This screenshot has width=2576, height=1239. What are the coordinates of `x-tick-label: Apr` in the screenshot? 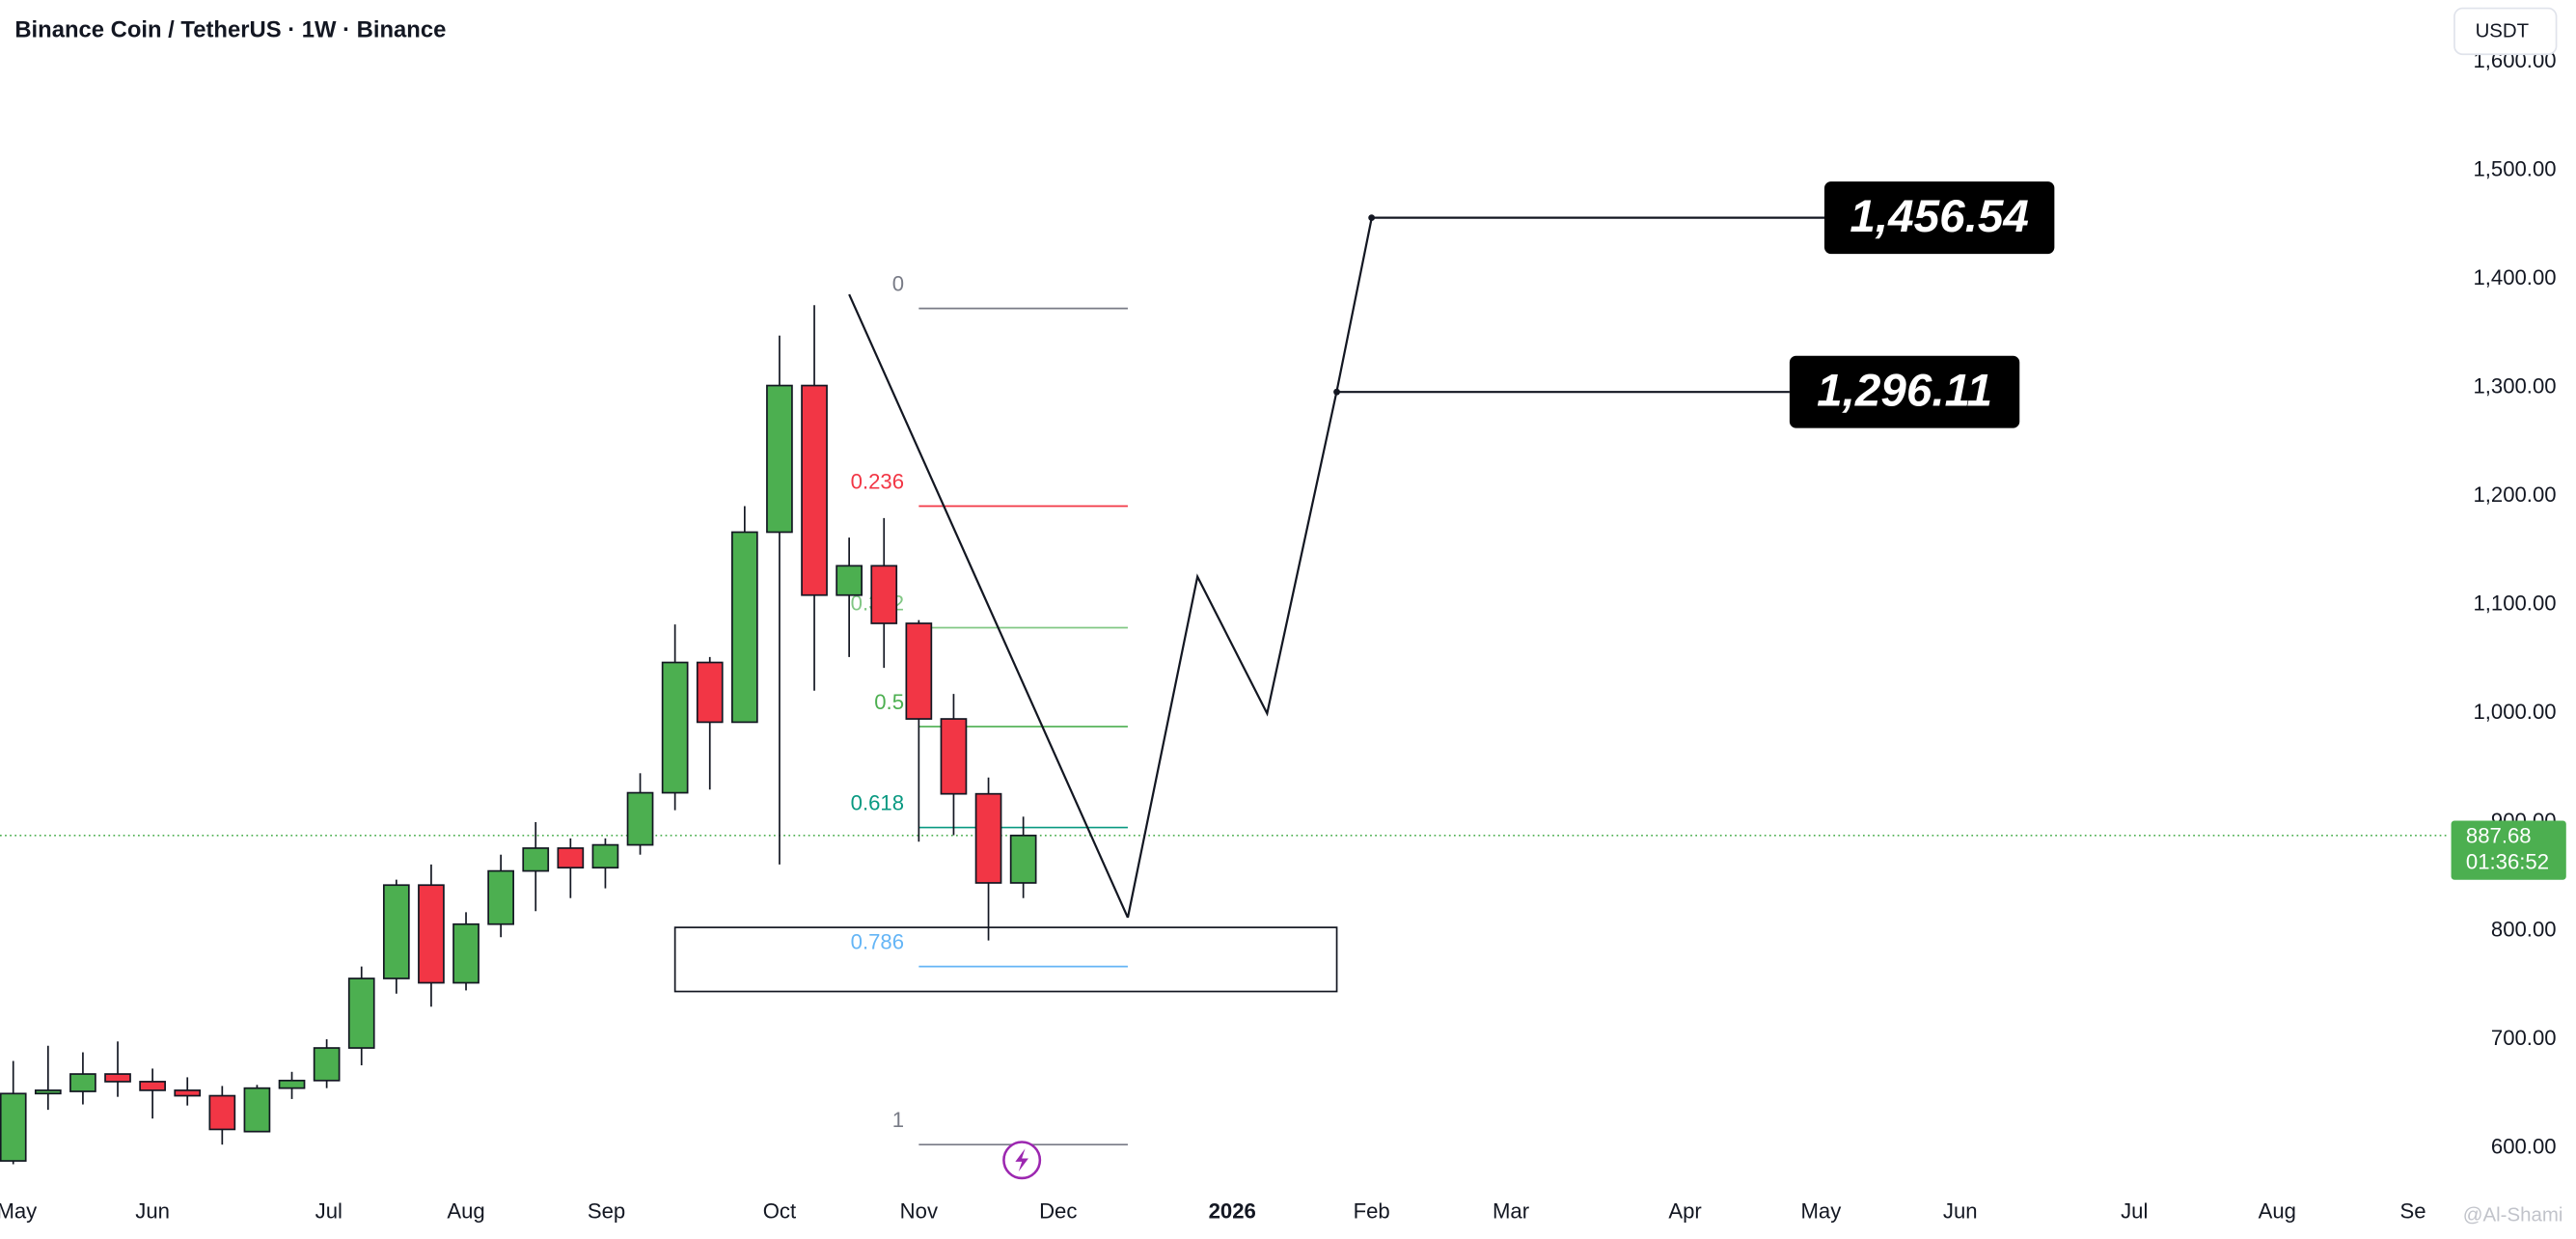 It's located at (1685, 1211).